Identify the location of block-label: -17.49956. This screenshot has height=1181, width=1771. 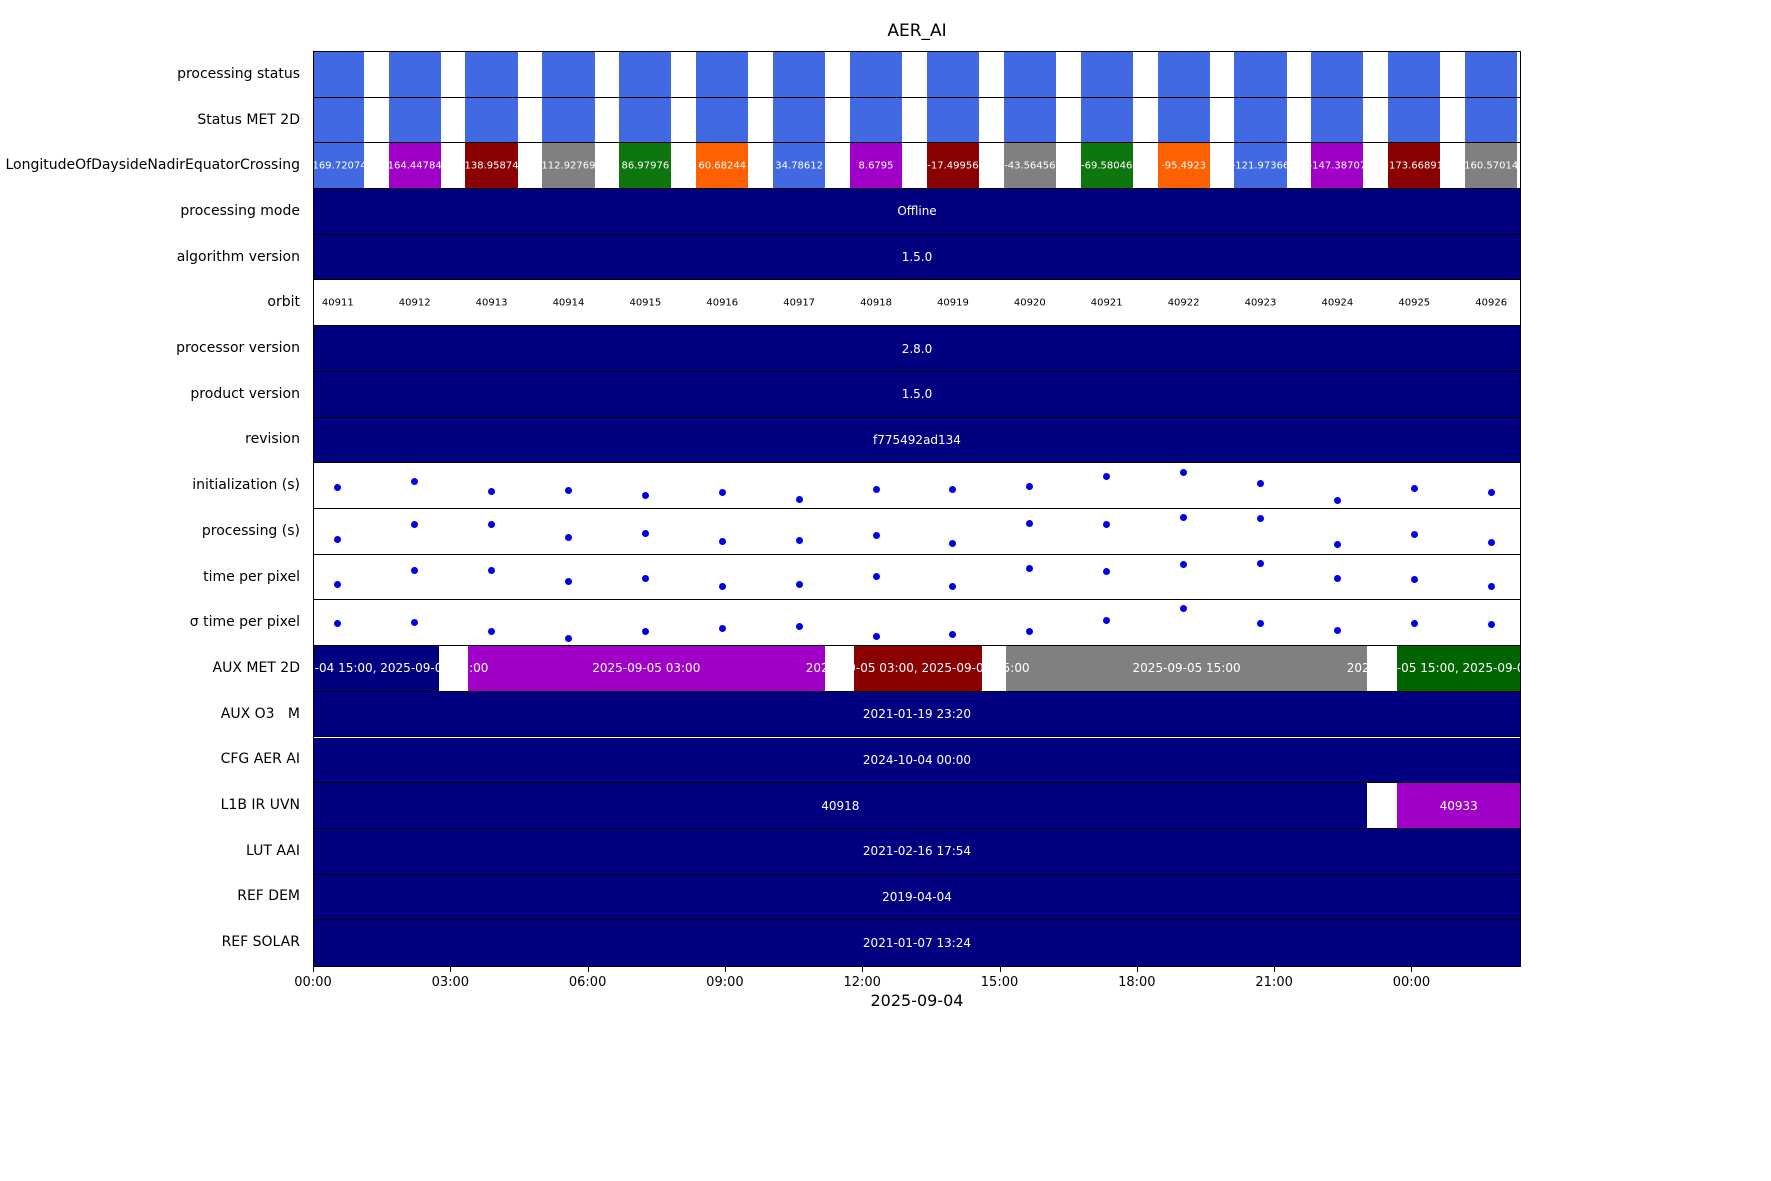
(953, 166).